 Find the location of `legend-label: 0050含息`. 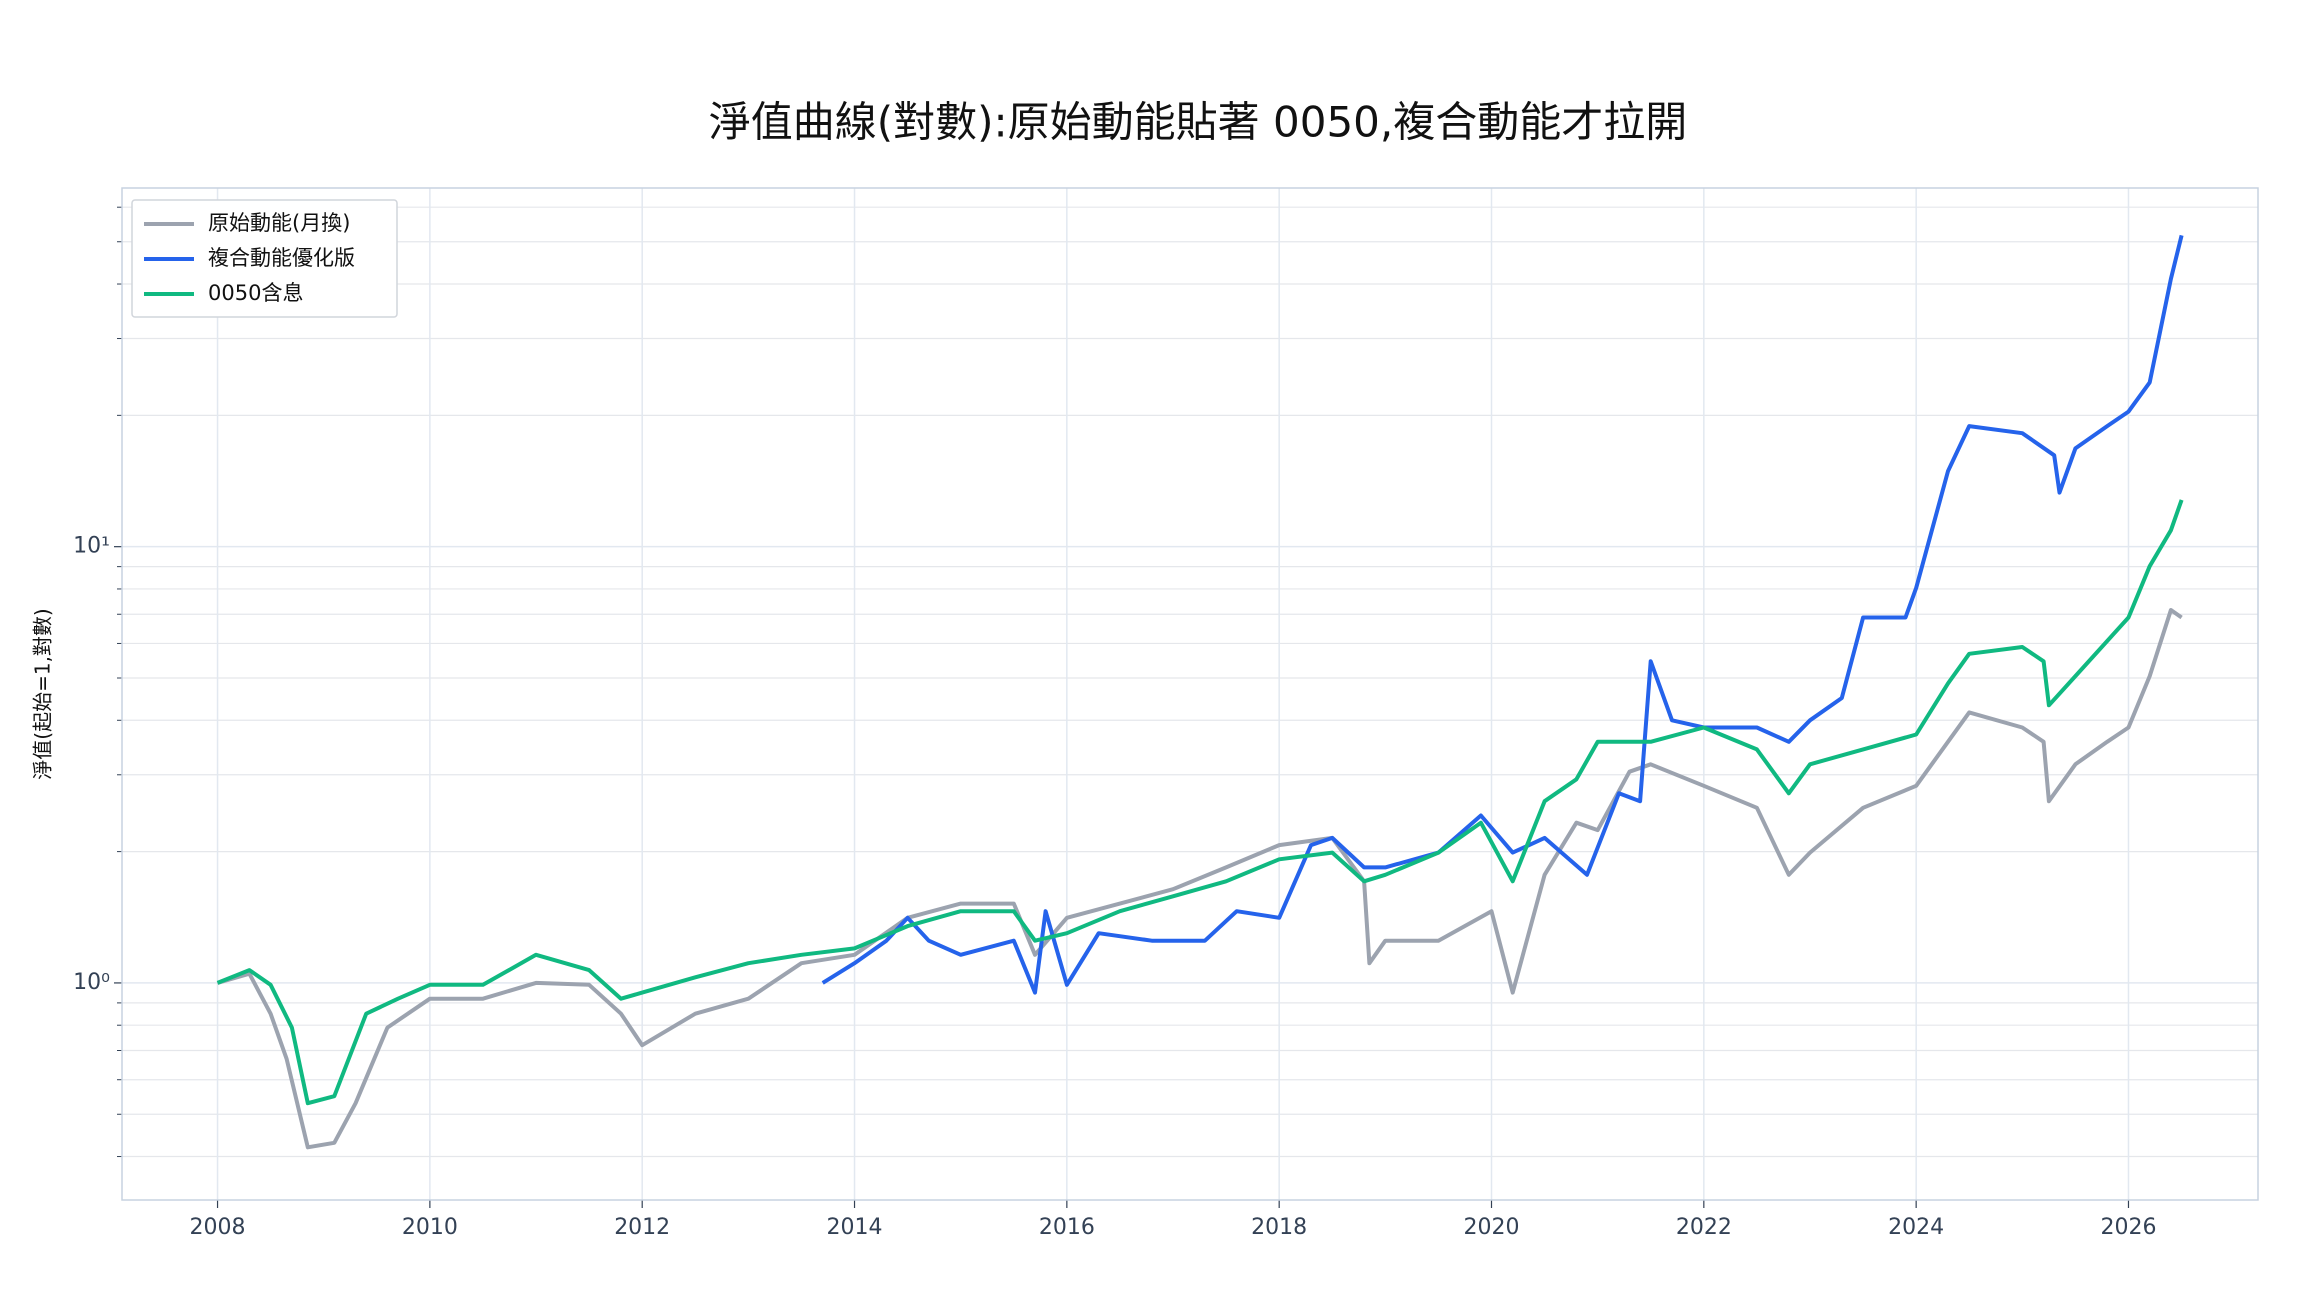

legend-label: 0050含息 is located at coordinates (255, 293).